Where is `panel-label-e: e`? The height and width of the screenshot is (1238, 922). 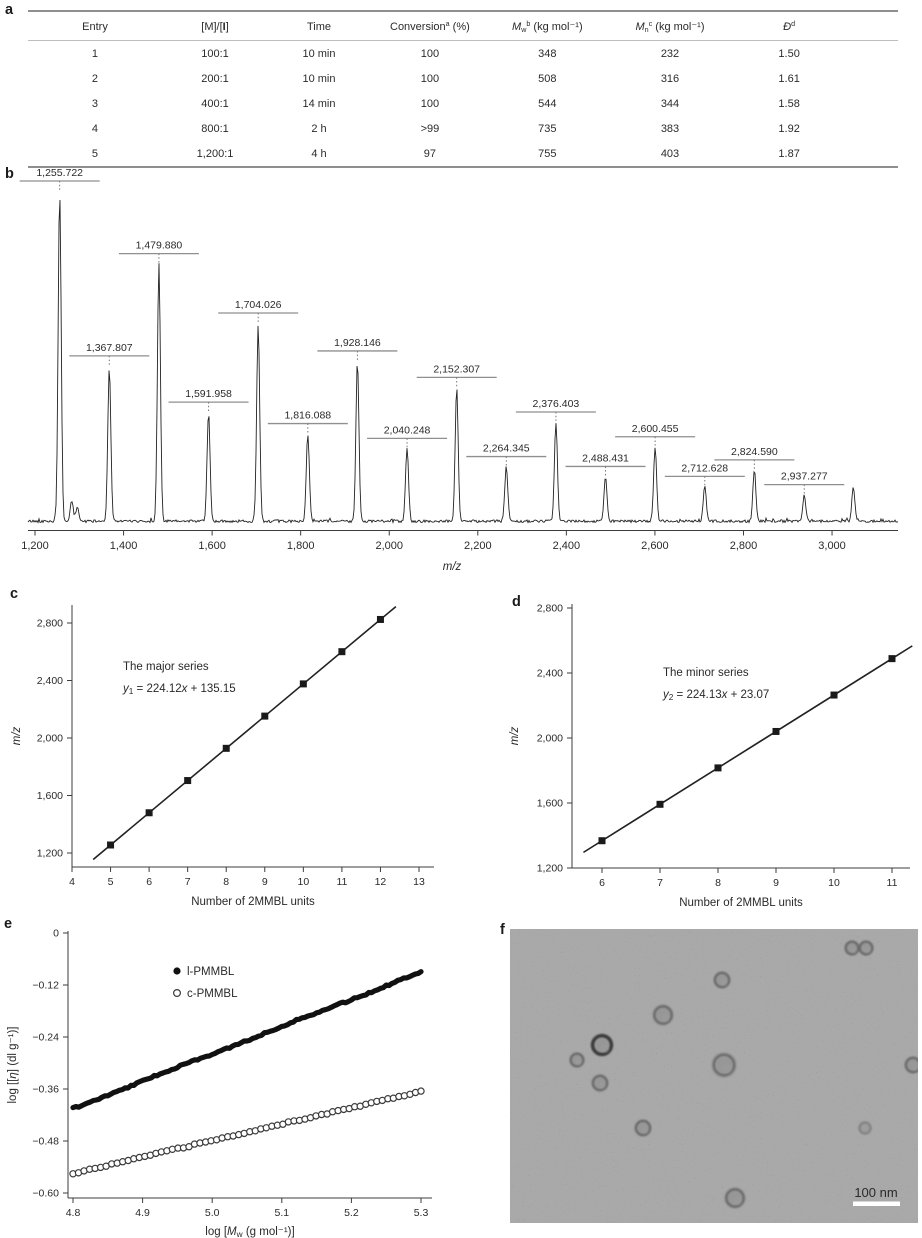
panel-label-e: e is located at coordinates (8, 924).